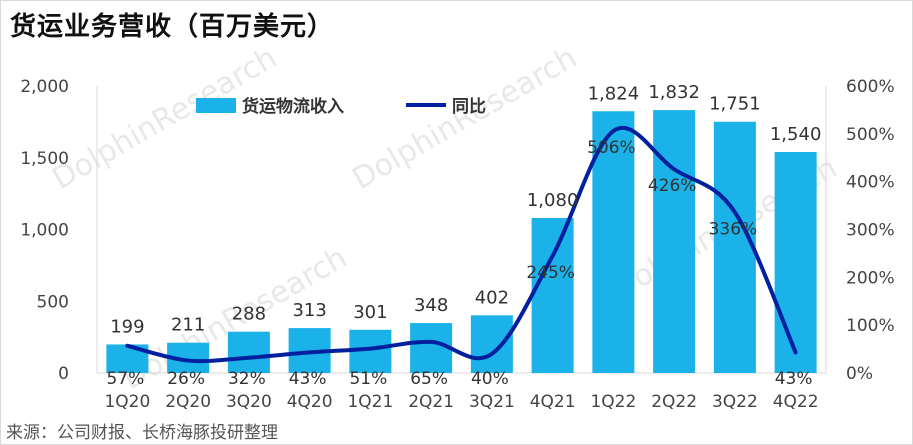 The width and height of the screenshot is (913, 445). Describe the element at coordinates (674, 92) in the screenshot. I see `bar-value-label: 1,832` at that location.